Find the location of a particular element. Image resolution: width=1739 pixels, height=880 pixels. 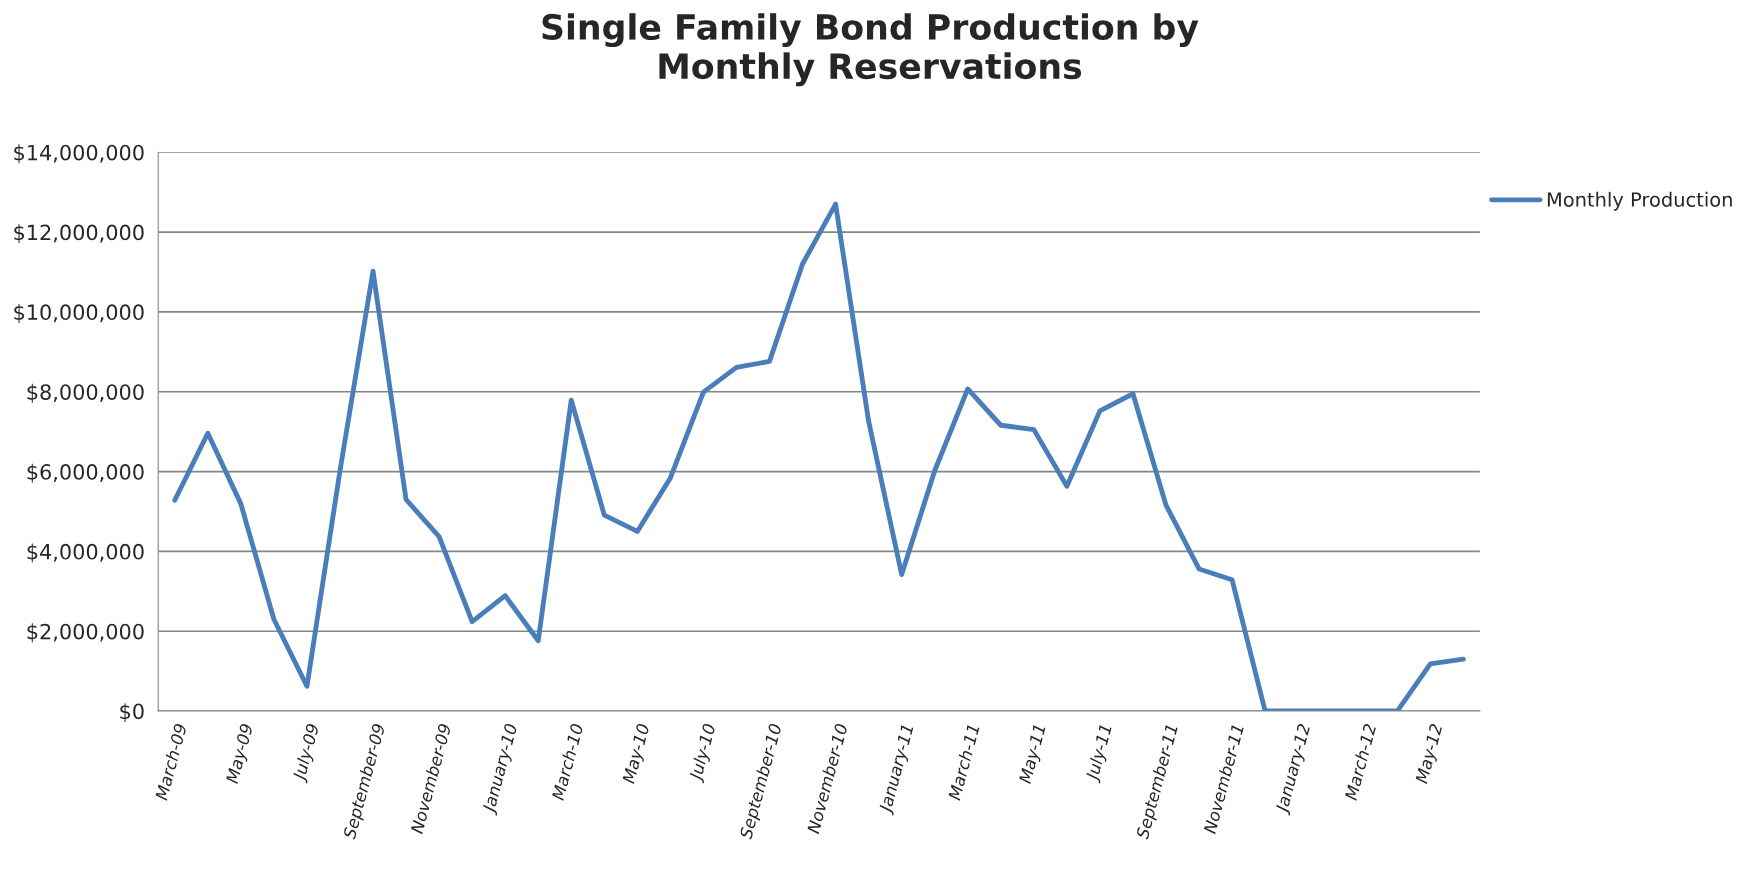

x-tick-label: July-10 is located at coordinates (703, 753).